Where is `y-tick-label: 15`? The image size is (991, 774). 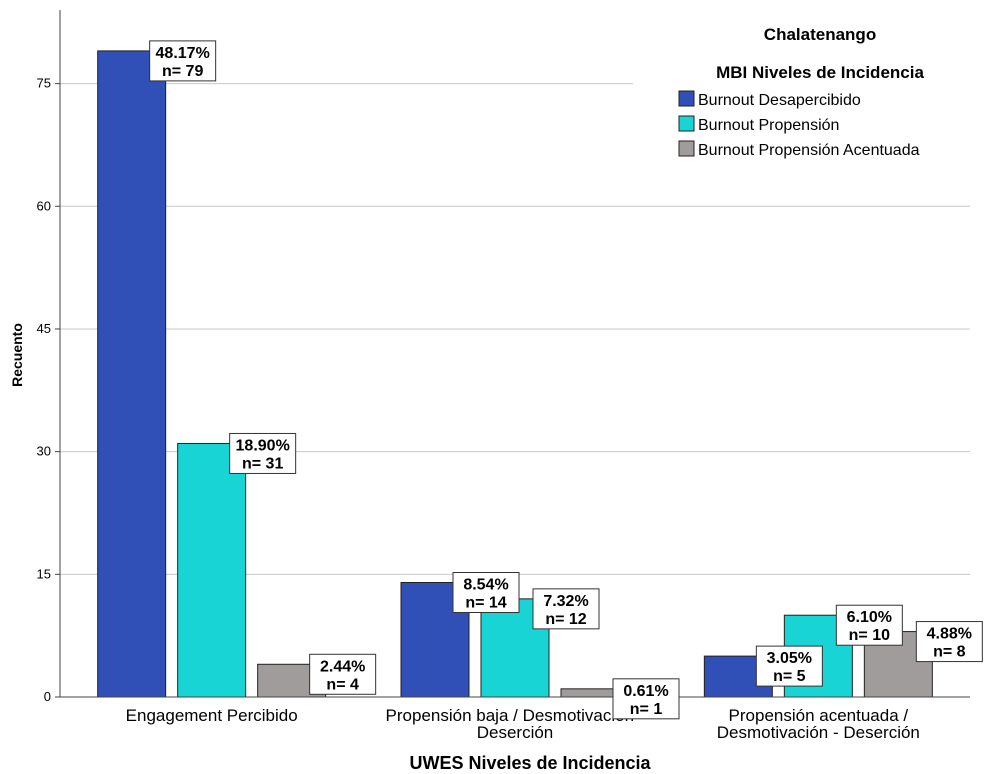 y-tick-label: 15 is located at coordinates (44, 573).